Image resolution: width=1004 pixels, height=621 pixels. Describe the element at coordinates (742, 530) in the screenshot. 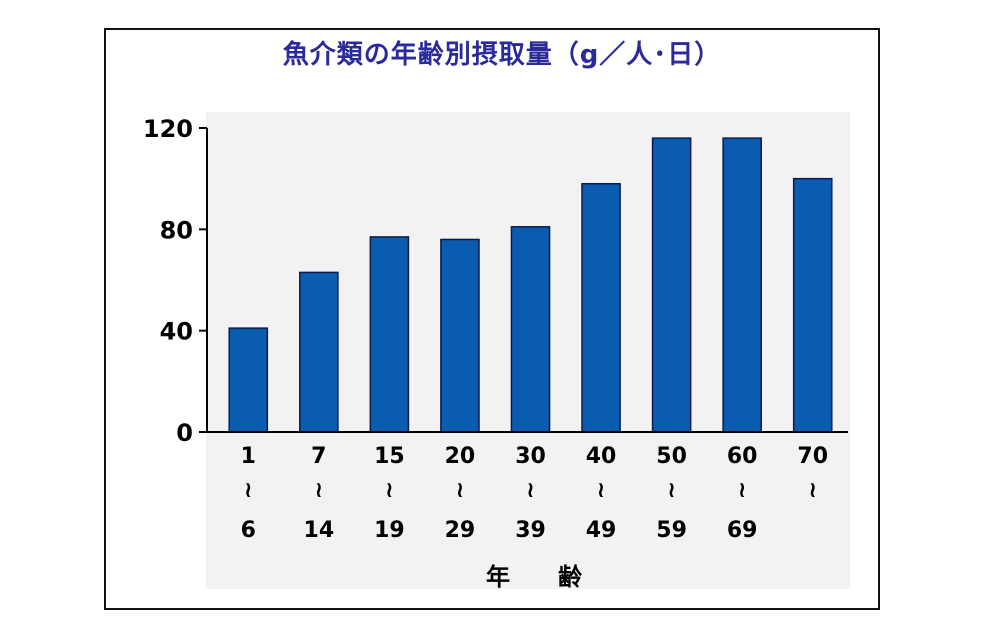

I see `x-tick-to-7: 69` at that location.